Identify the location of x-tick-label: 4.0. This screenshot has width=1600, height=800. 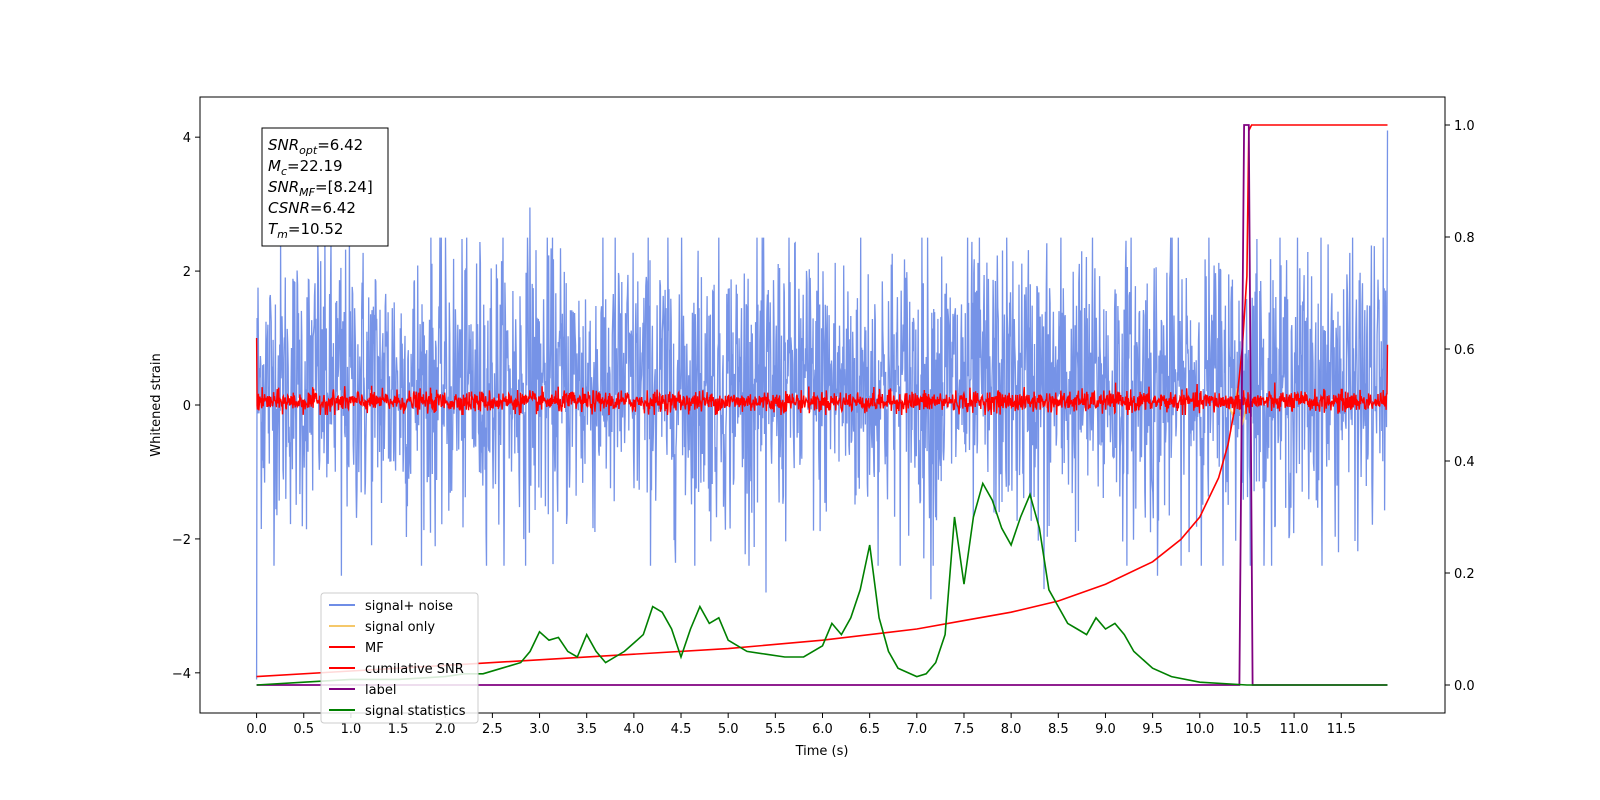
(634, 729).